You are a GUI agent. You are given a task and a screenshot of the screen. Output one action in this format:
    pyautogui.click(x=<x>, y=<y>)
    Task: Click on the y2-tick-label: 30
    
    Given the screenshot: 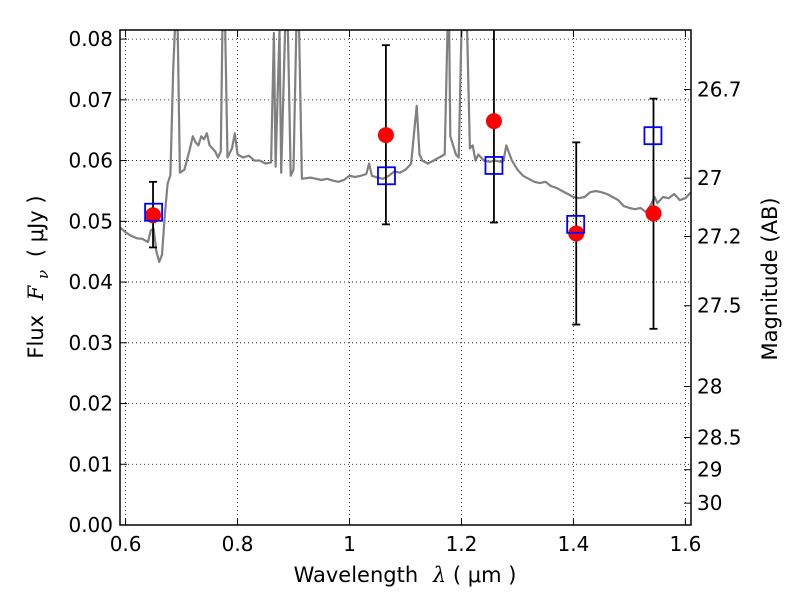 What is the action you would take?
    pyautogui.click(x=709, y=503)
    